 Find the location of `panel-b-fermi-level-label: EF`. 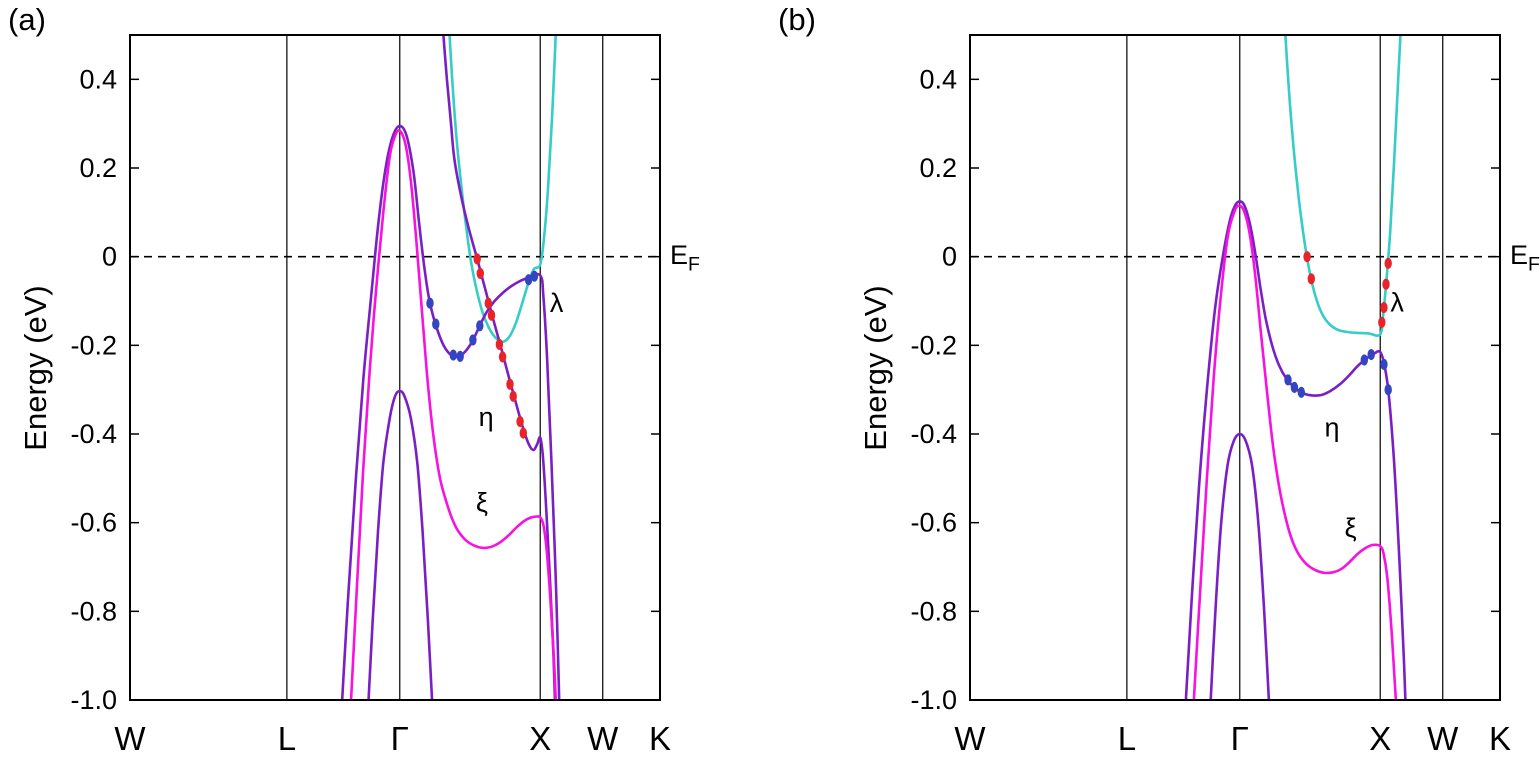

panel-b-fermi-level-label: EF is located at coordinates (1525, 258).